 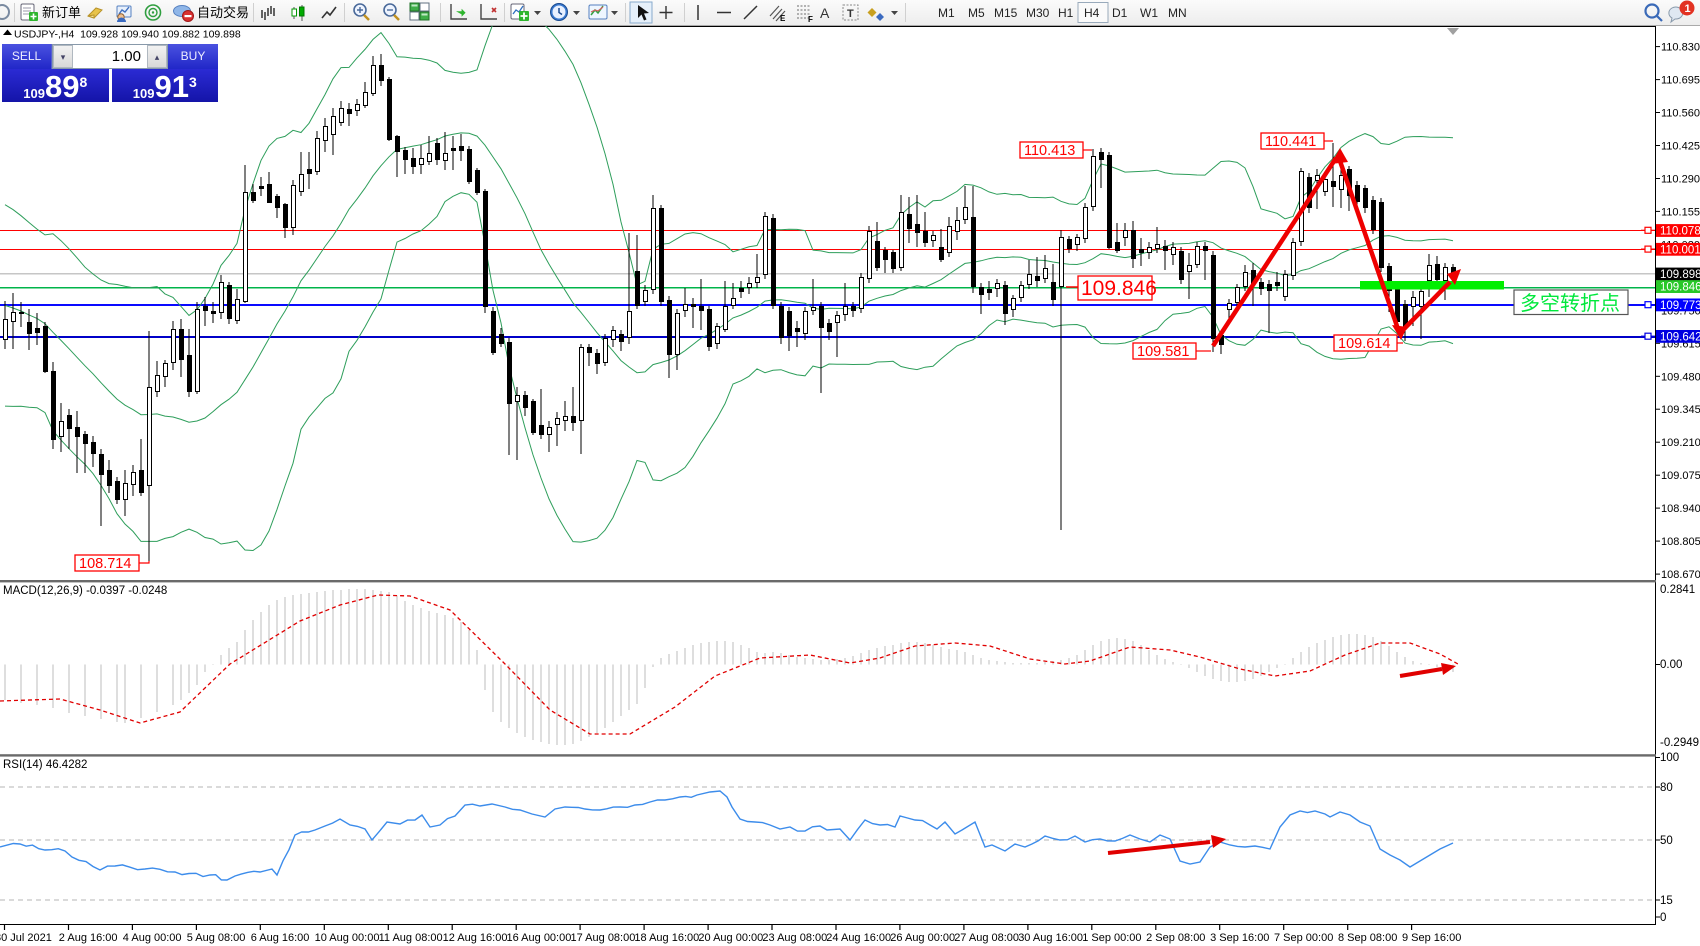 I want to click on svg-text: 1 Sep 00:00, so click(x=1111, y=938).